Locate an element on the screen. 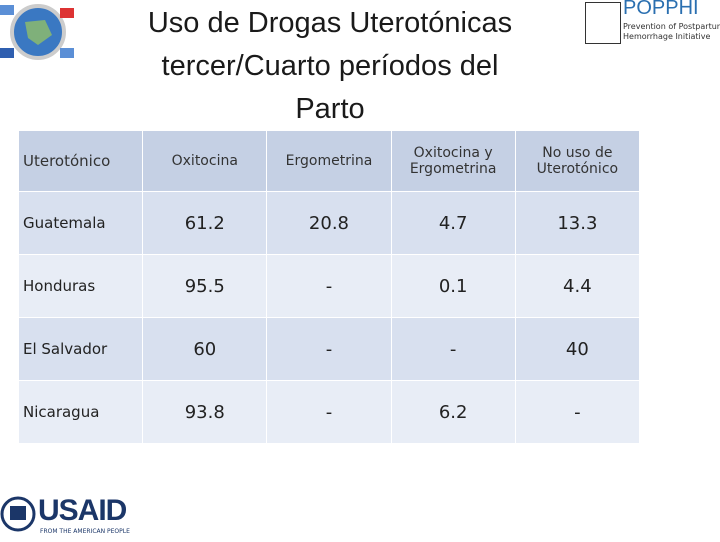 The width and height of the screenshot is (720, 542). column-header: No uso de Uterotónico is located at coordinates (577, 161).